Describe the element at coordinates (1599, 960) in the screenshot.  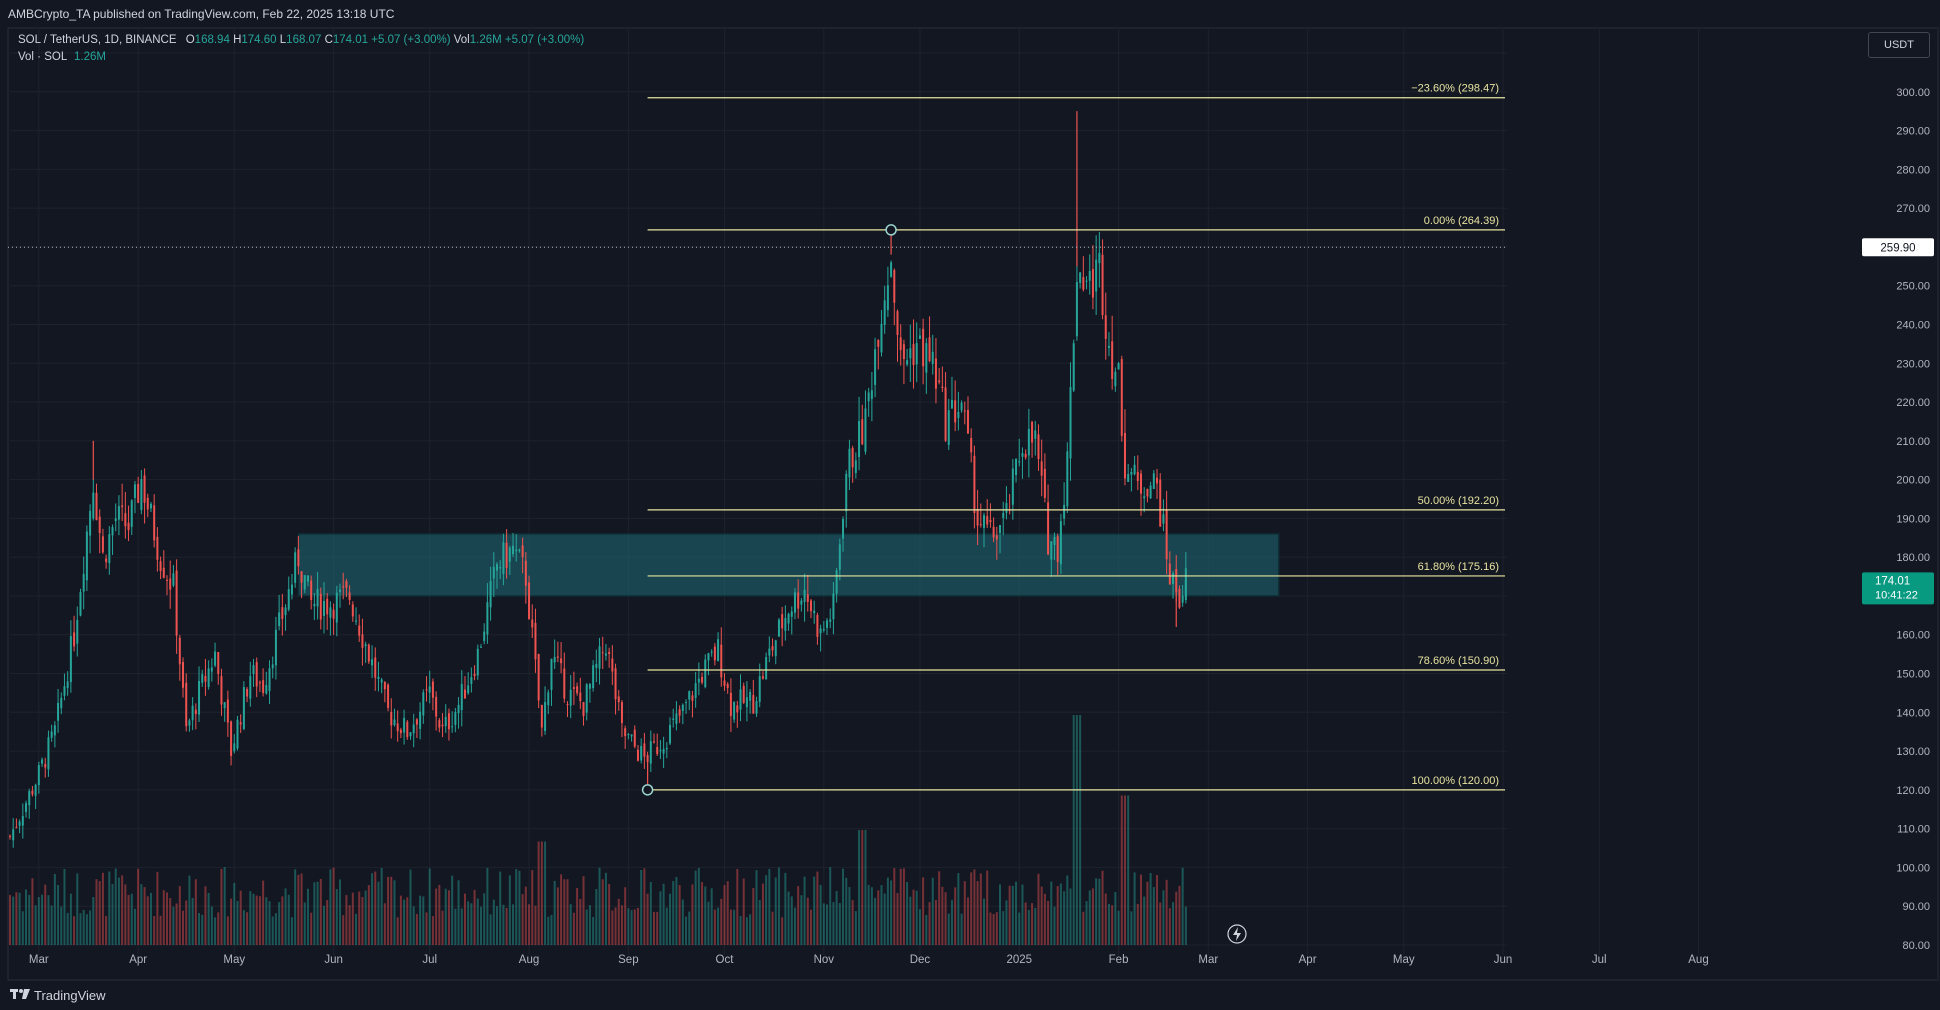
I see `time-axis-label: Jul` at that location.